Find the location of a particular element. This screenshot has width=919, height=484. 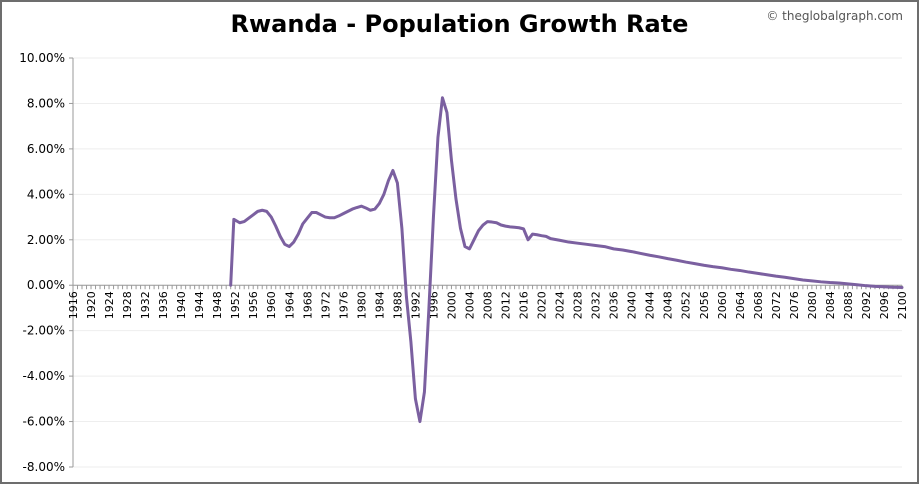

x-tick-label: 2060 is located at coordinates (722, 305).